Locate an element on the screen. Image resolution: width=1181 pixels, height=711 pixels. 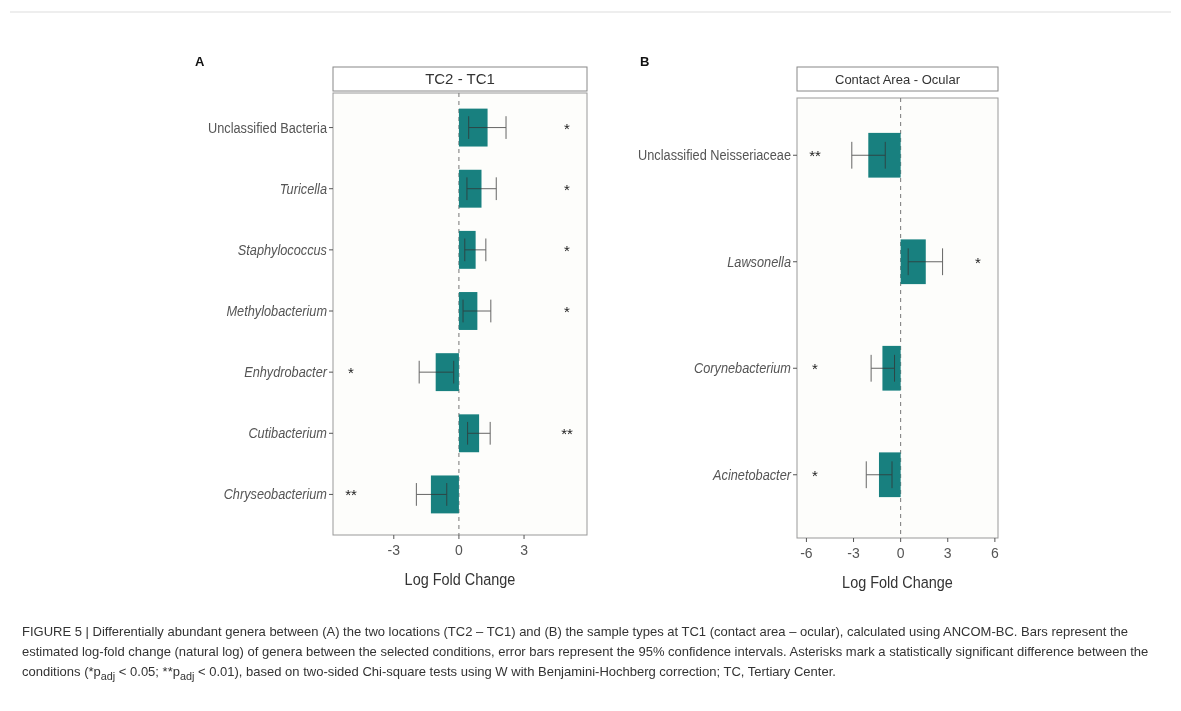
y-tick-label: Staphylococcus is located at coordinates (282, 249).